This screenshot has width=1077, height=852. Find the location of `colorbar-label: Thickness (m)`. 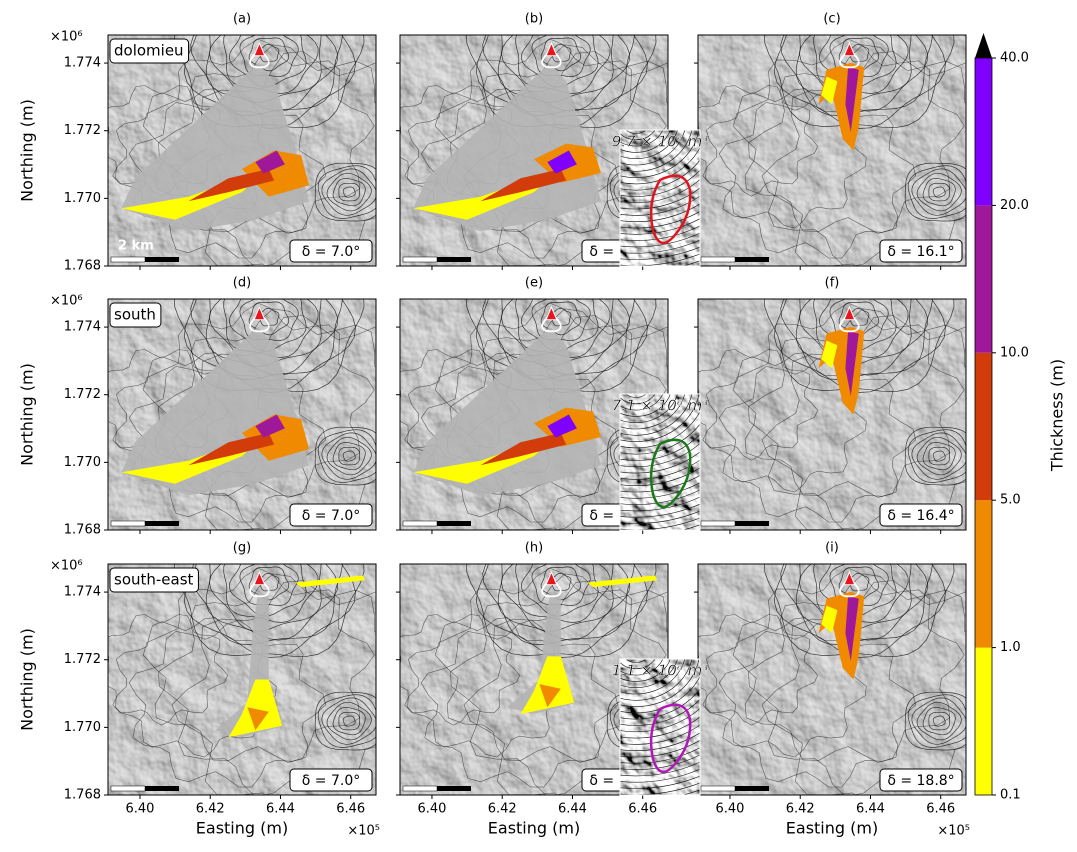

colorbar-label: Thickness (m) is located at coordinates (1057, 415).